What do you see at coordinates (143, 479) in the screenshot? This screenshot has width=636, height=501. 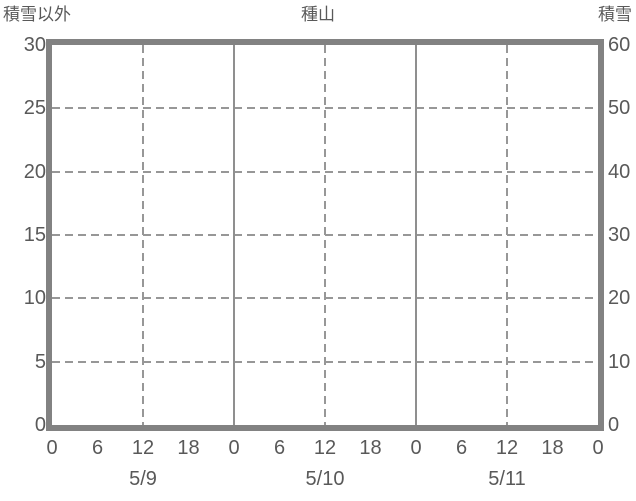 I see `x-day-label: 5/9` at bounding box center [143, 479].